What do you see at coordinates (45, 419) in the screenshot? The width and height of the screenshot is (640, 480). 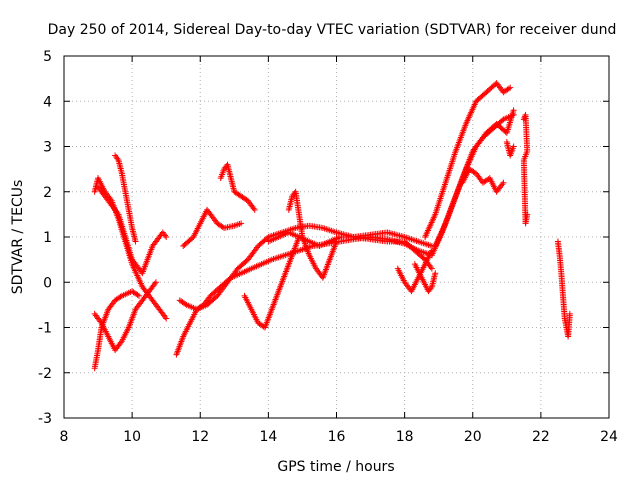 I see `y-tick-label: -3` at bounding box center [45, 419].